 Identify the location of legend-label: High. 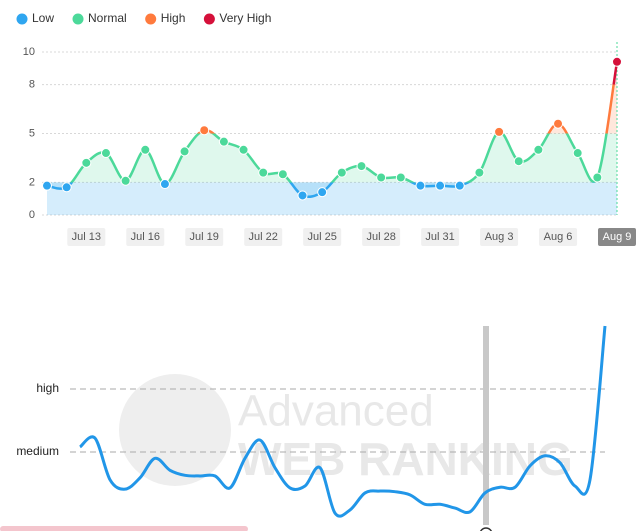
(173, 18).